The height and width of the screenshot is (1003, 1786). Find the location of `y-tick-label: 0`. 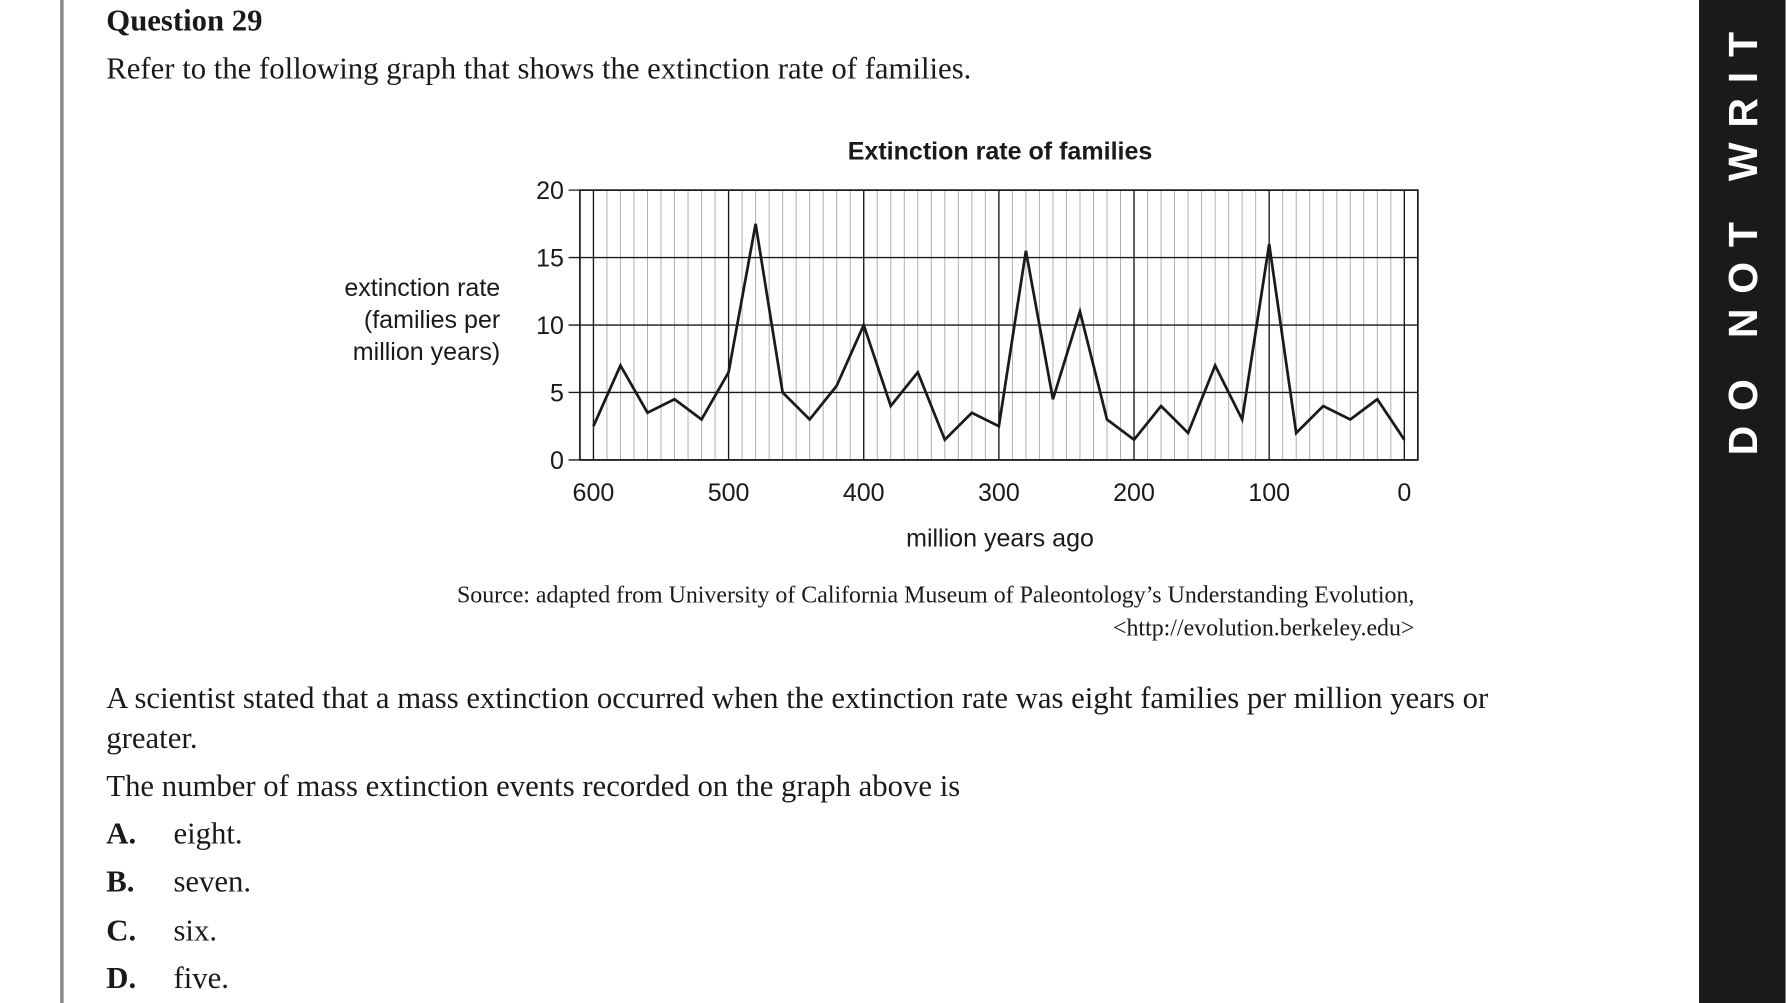

y-tick-label: 0 is located at coordinates (557, 461).